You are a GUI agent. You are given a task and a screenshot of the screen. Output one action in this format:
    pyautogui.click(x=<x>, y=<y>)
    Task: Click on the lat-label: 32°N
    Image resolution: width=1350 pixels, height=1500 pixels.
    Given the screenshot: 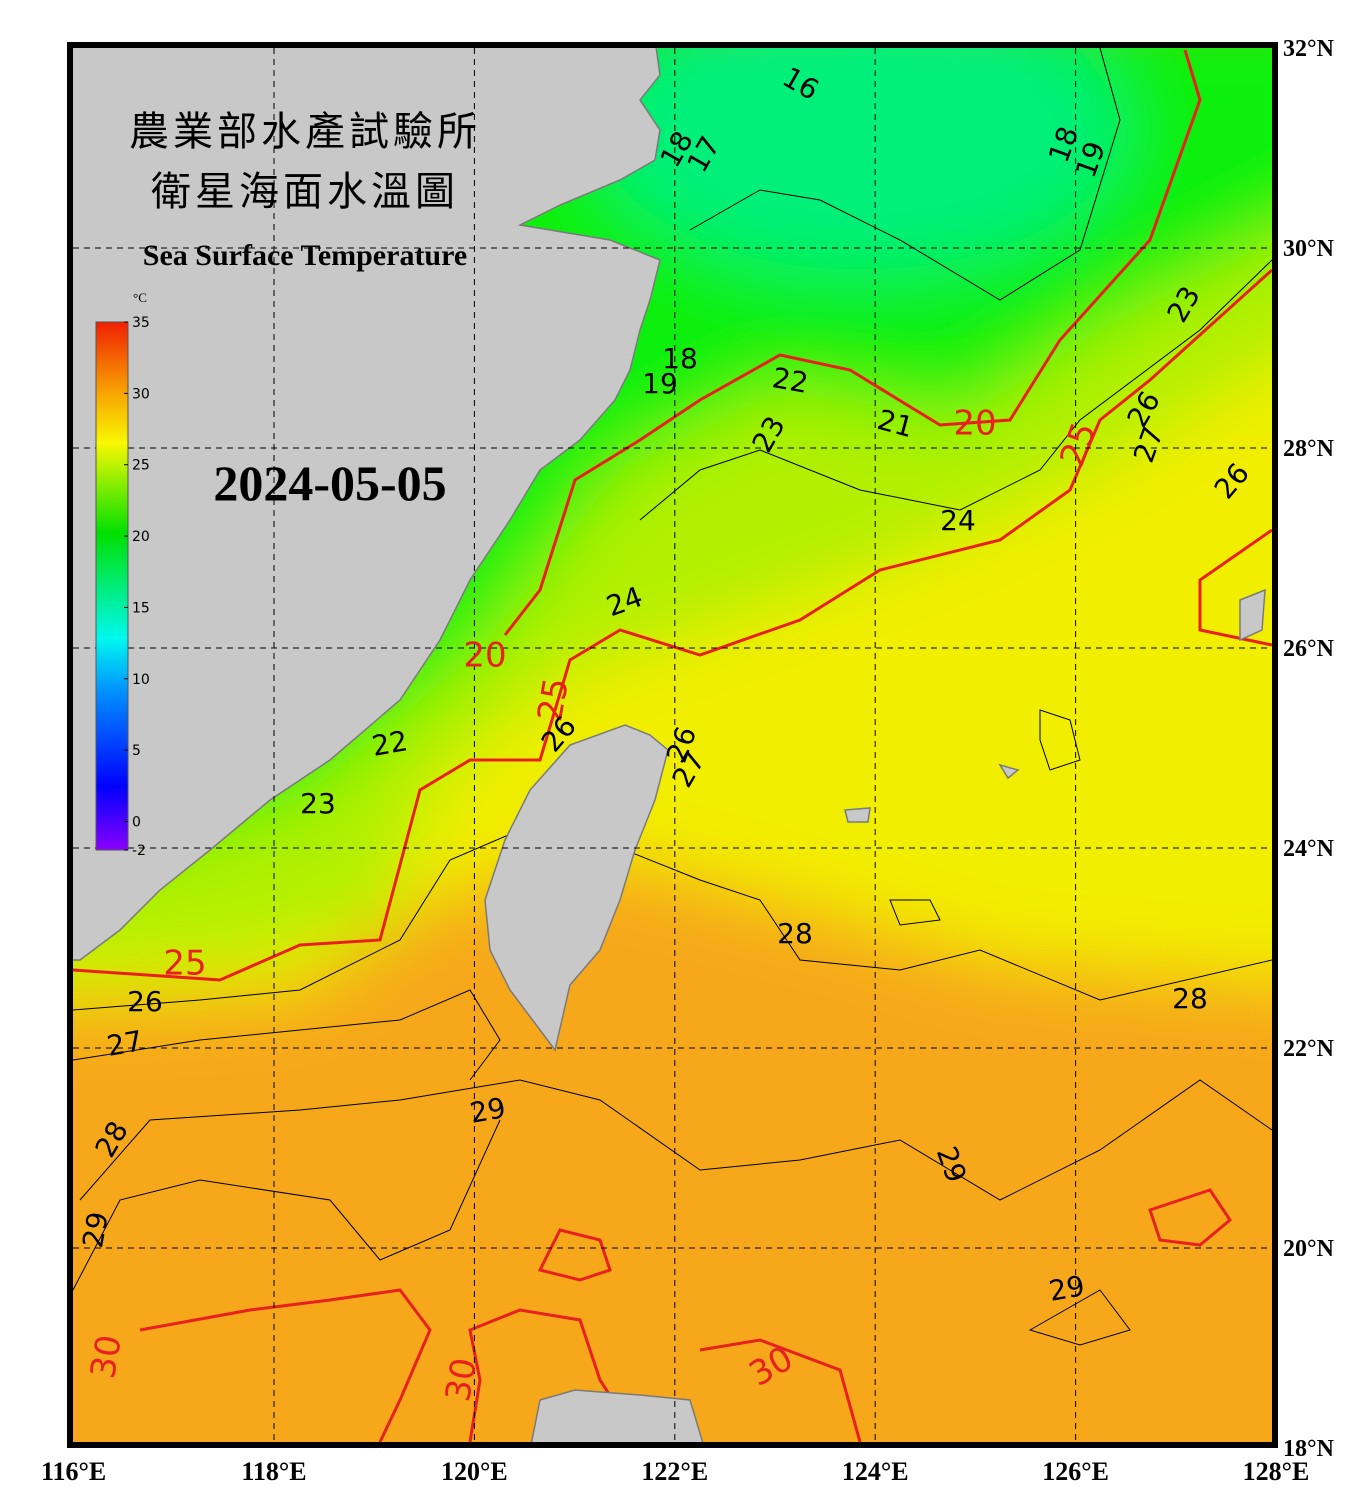 What is the action you would take?
    pyautogui.click(x=1309, y=49)
    